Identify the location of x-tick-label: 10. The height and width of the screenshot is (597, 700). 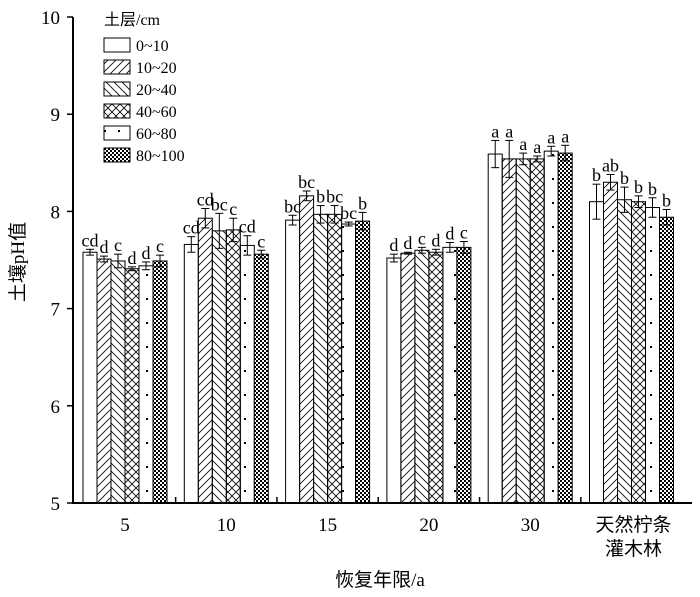
(226, 525).